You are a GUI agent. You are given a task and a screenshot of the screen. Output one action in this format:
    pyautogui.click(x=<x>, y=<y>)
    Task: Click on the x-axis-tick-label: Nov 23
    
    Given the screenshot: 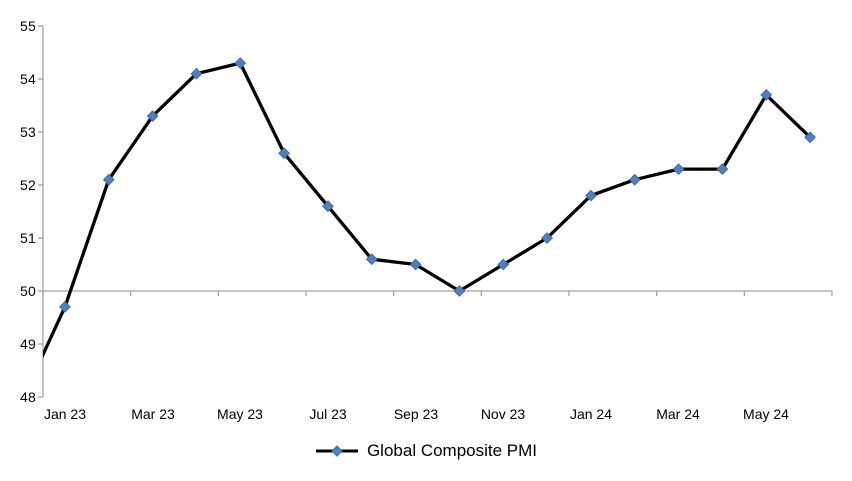 What is the action you would take?
    pyautogui.click(x=503, y=414)
    